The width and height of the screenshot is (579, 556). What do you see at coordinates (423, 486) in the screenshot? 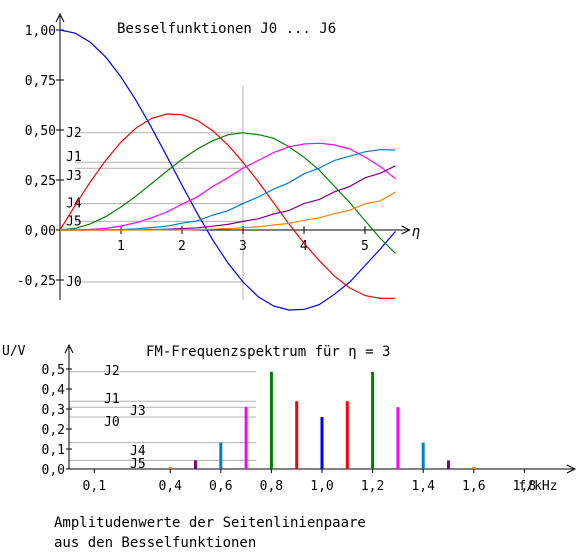
I see `x-tick-label: 1,4` at bounding box center [423, 486].